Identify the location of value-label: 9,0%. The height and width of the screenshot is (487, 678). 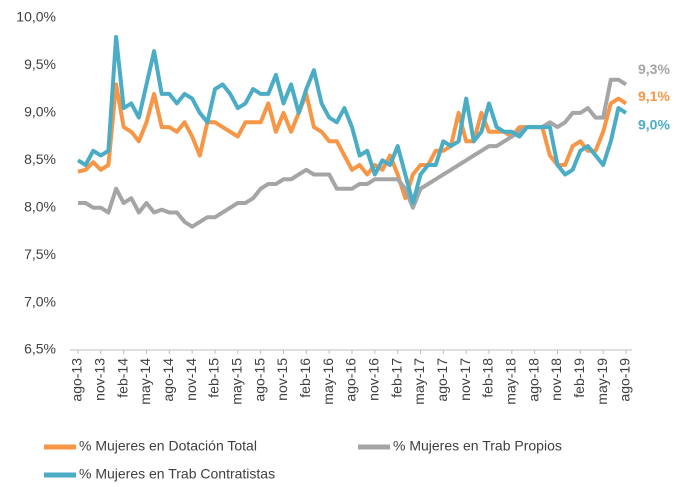
(654, 125).